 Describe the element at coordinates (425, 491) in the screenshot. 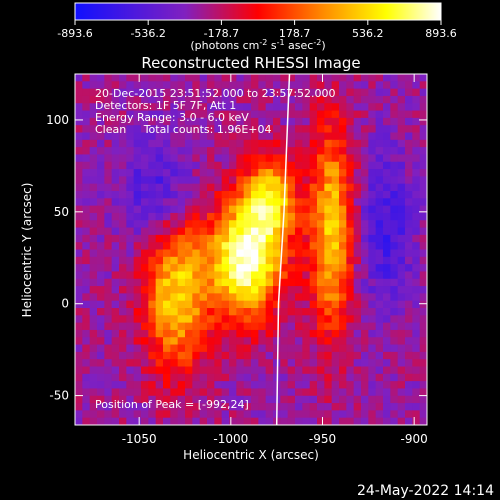

I see `timestamp: 24-May-2022 14:14` at that location.